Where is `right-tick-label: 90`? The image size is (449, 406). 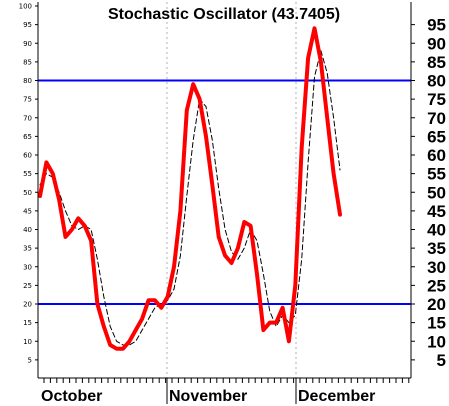
right-tick-label: 90 is located at coordinates (436, 43).